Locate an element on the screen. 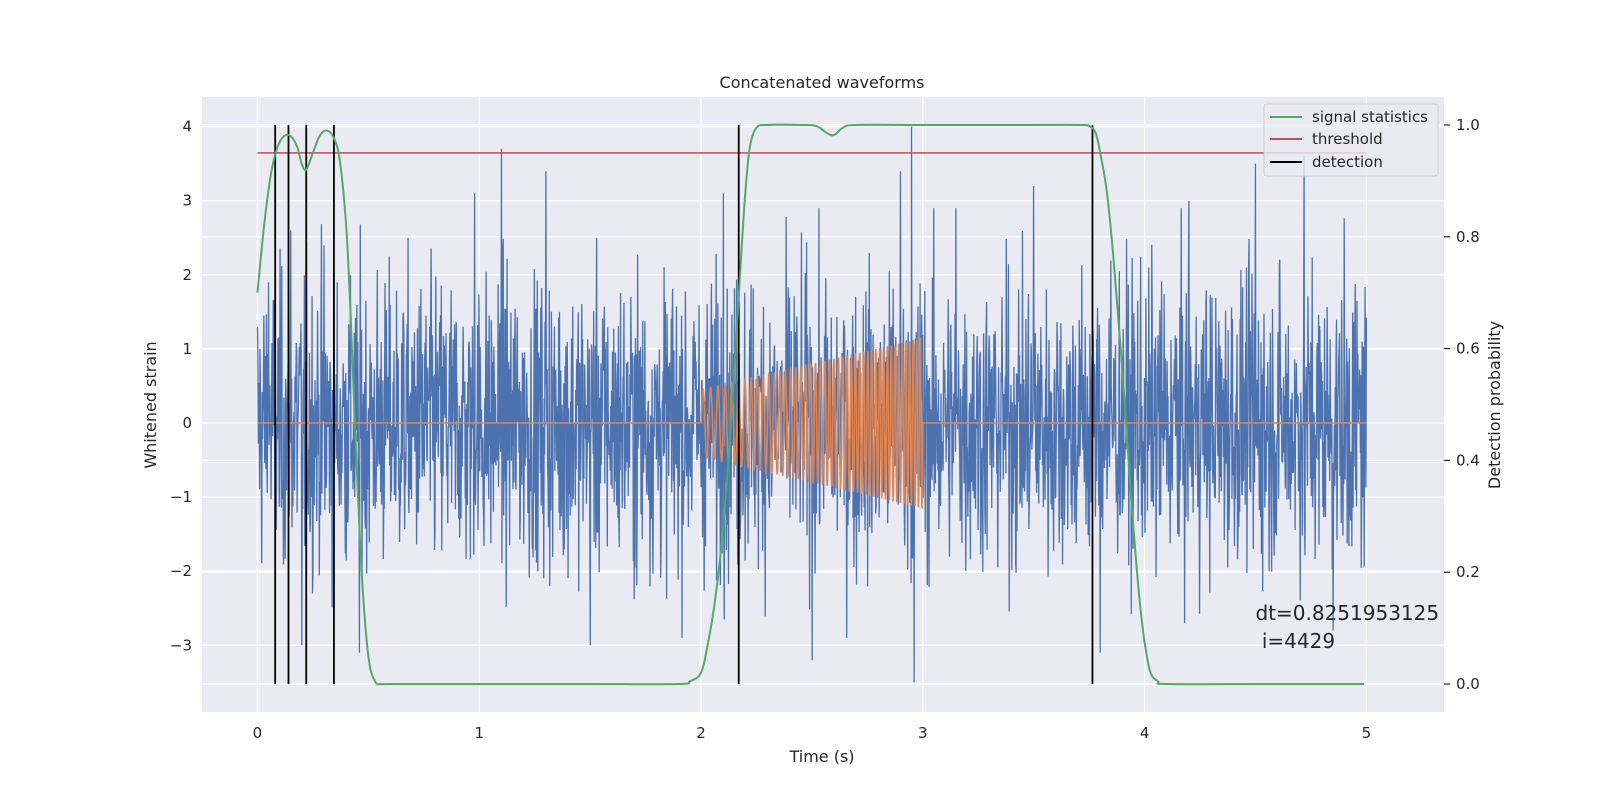  y-tick-label-2: −1 is located at coordinates (181, 497).